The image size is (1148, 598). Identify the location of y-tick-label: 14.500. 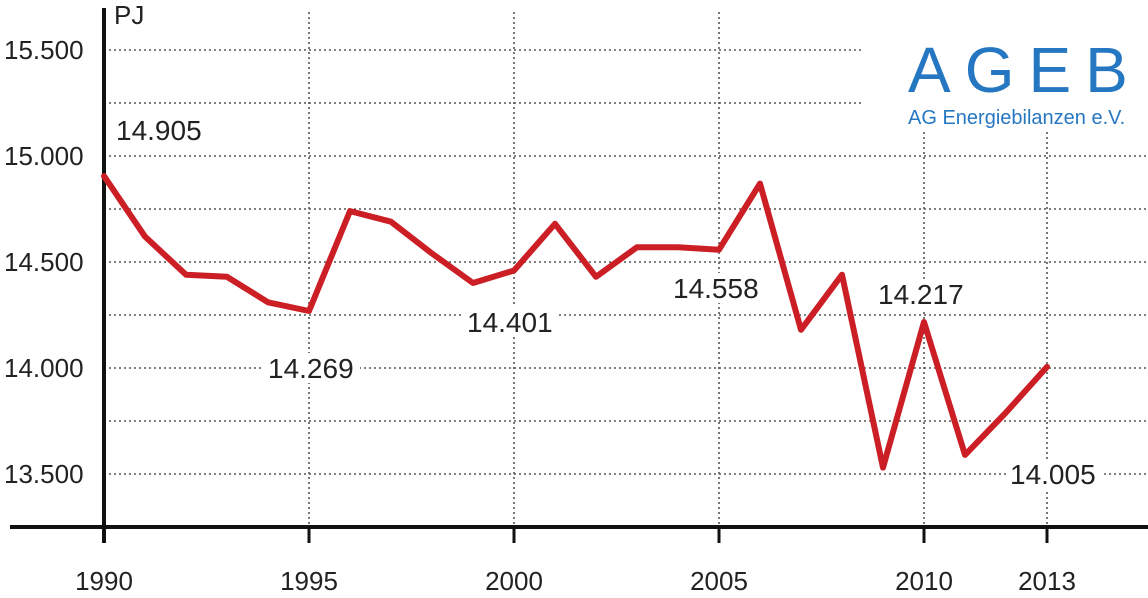
(44, 262).